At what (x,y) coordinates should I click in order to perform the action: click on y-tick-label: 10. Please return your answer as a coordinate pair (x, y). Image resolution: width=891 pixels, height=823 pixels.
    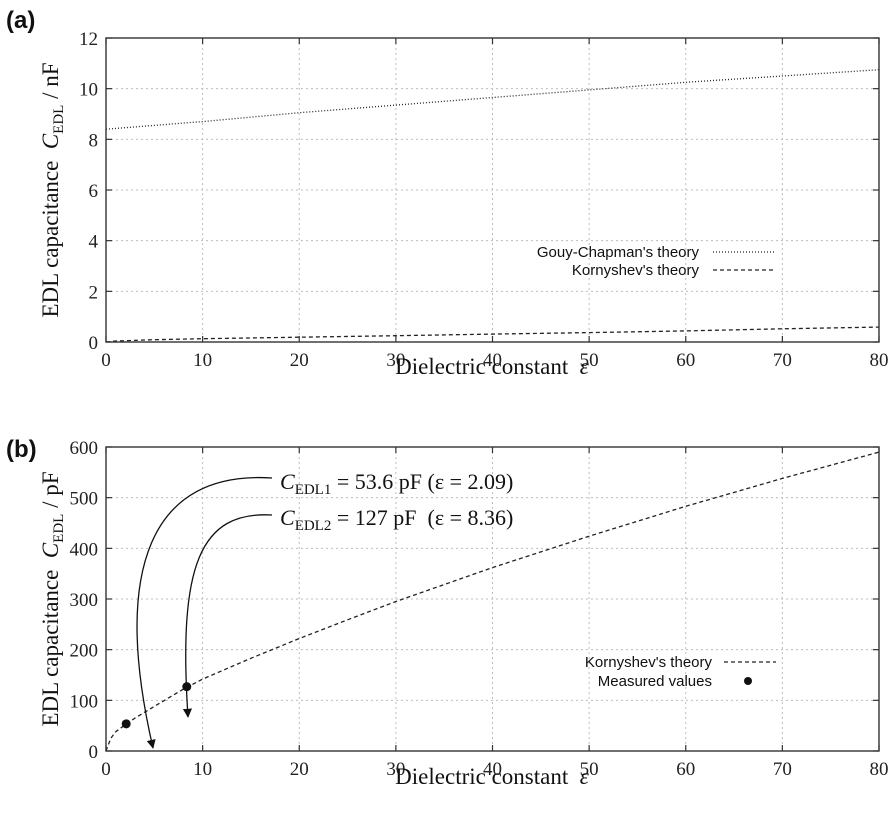
    Looking at the image, I should click on (88, 90).